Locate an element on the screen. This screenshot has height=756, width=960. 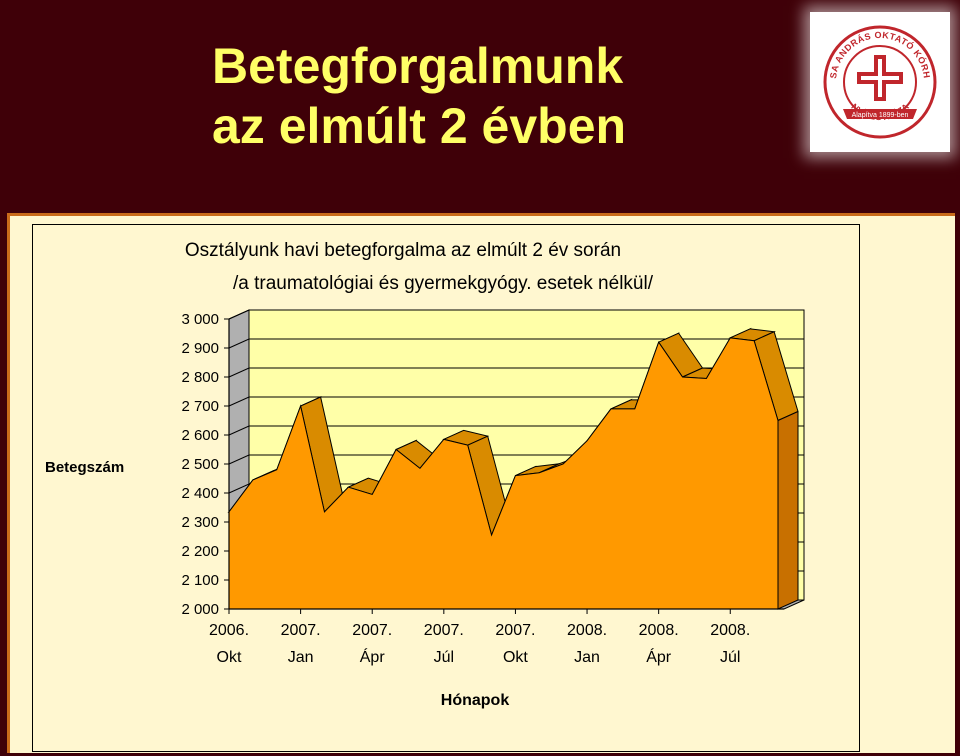
y-tick-label: 2 800 is located at coordinates (200, 377).